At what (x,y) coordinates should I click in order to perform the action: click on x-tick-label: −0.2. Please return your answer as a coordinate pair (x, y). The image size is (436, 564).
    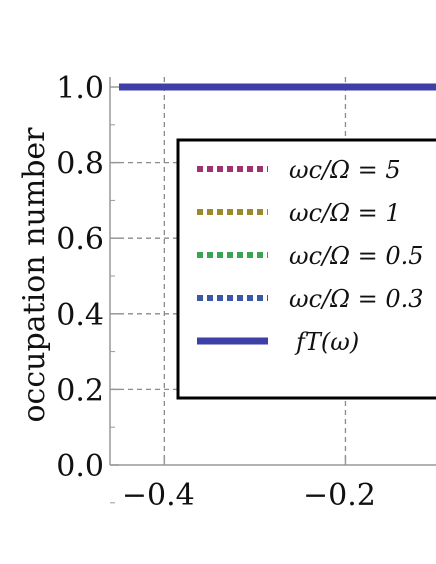
    Looking at the image, I should click on (339, 495).